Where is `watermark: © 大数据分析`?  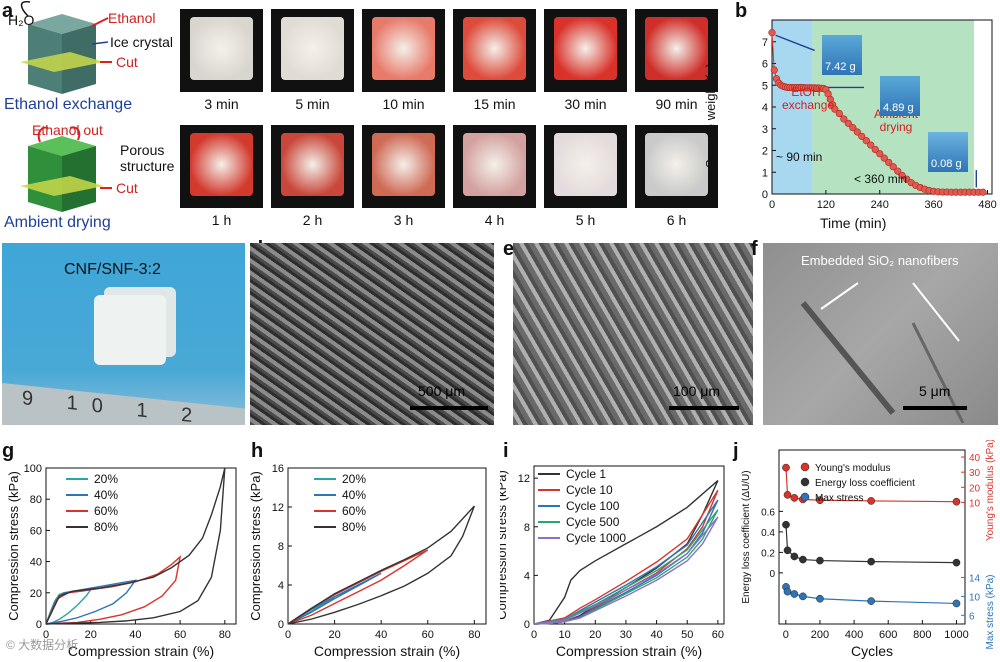 watermark: © 大数据分析 is located at coordinates (42, 645).